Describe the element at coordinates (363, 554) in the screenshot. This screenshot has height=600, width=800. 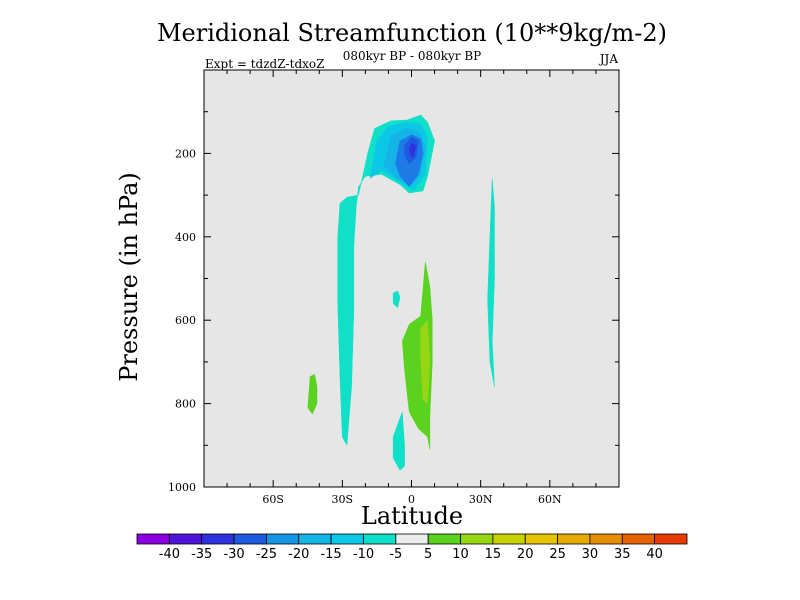
I see `colorbar-label-6: -10` at that location.